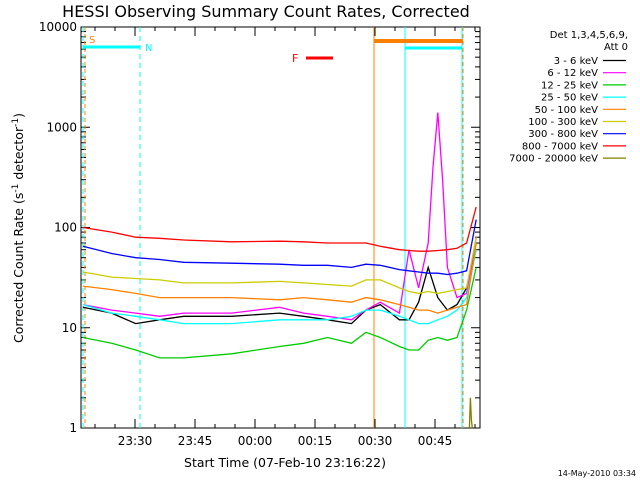 The width and height of the screenshot is (640, 484). Describe the element at coordinates (92, 40) in the screenshot. I see `flag-label-s: S` at that location.